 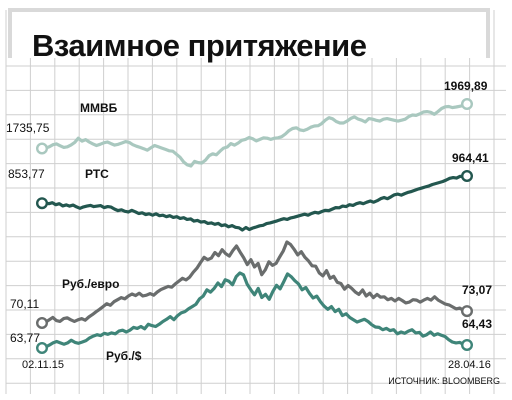 I want to click on start-value-label: 853,77, so click(x=26, y=174).